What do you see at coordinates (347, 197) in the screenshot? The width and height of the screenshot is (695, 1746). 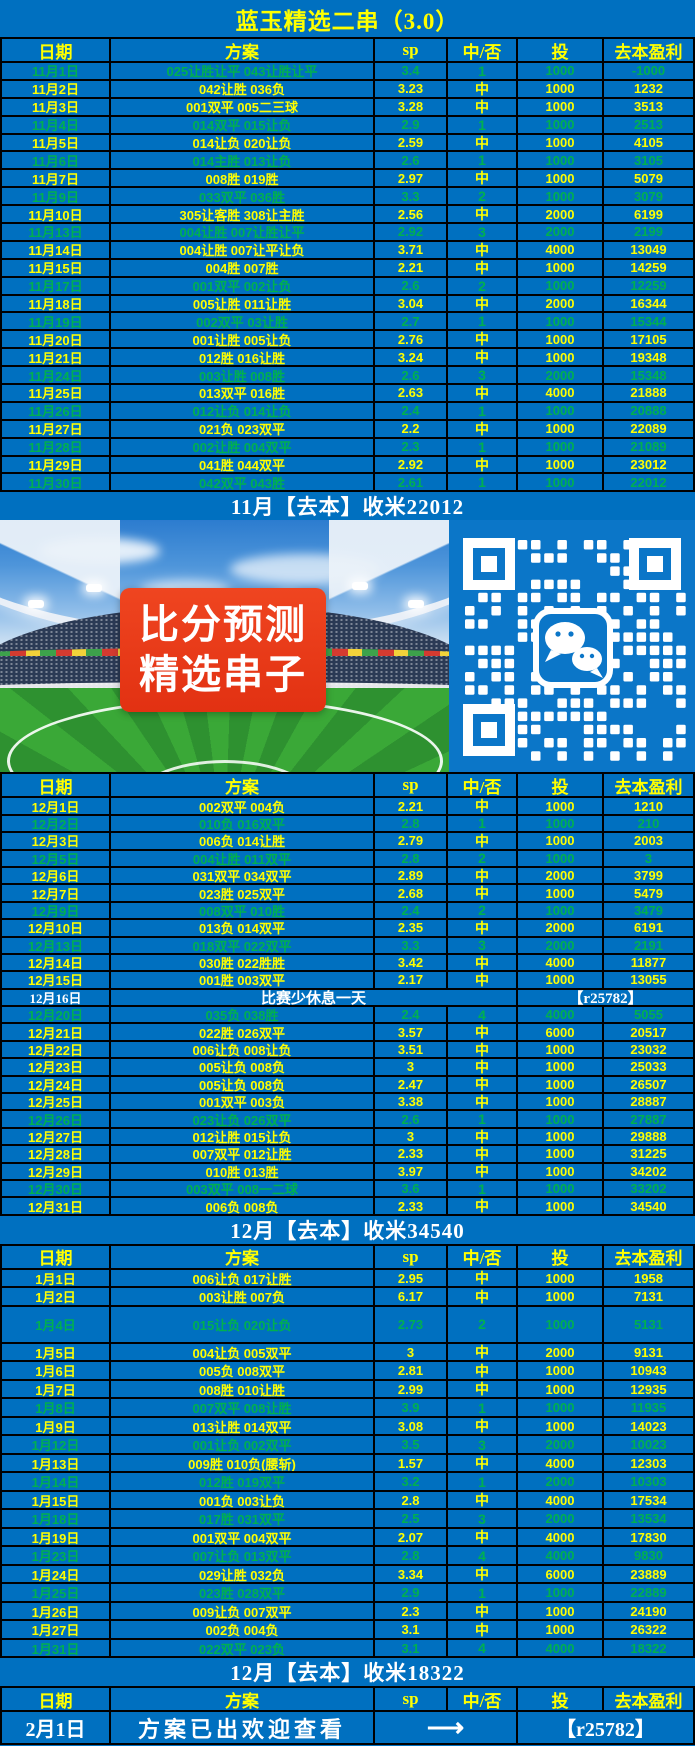 I see `table-row: 11月9日 033双平 036胜 3.3 2 1000 3079` at bounding box center [347, 197].